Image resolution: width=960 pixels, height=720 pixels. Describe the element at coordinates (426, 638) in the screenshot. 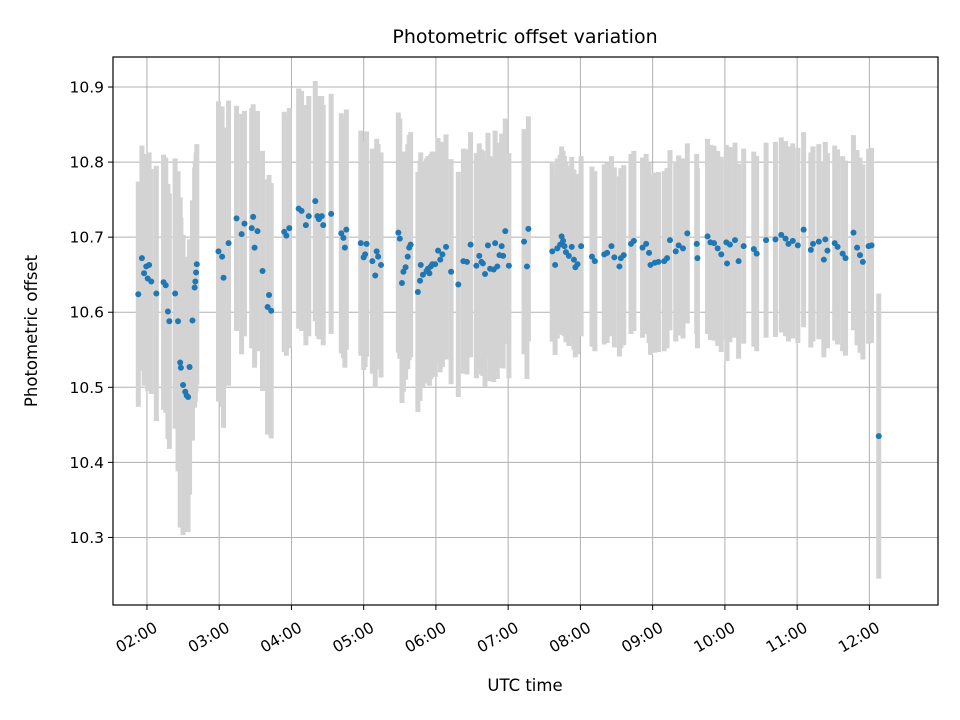

I see `x-tick-label: 06:00` at that location.